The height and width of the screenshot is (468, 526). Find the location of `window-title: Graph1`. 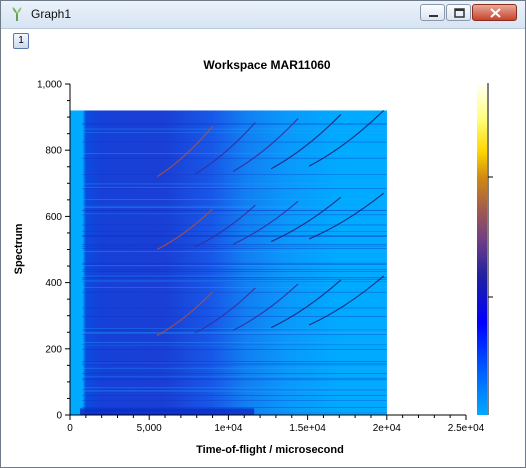

window-title: Graph1 is located at coordinates (51, 14).